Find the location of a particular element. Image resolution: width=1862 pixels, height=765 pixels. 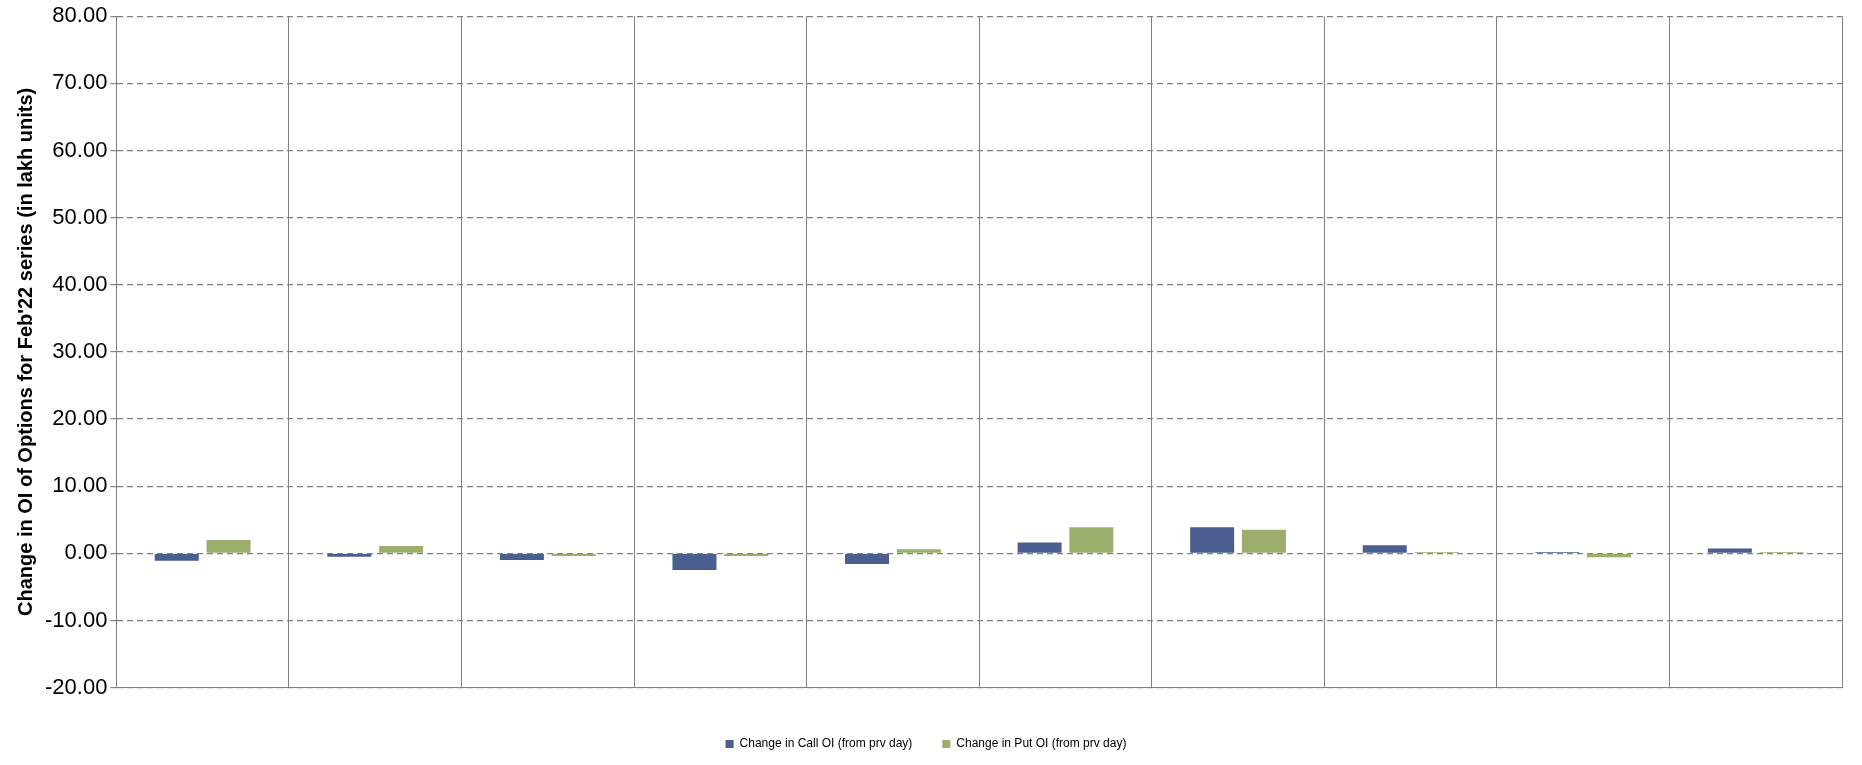

y-tick-label: 20.00 is located at coordinates (80, 418).